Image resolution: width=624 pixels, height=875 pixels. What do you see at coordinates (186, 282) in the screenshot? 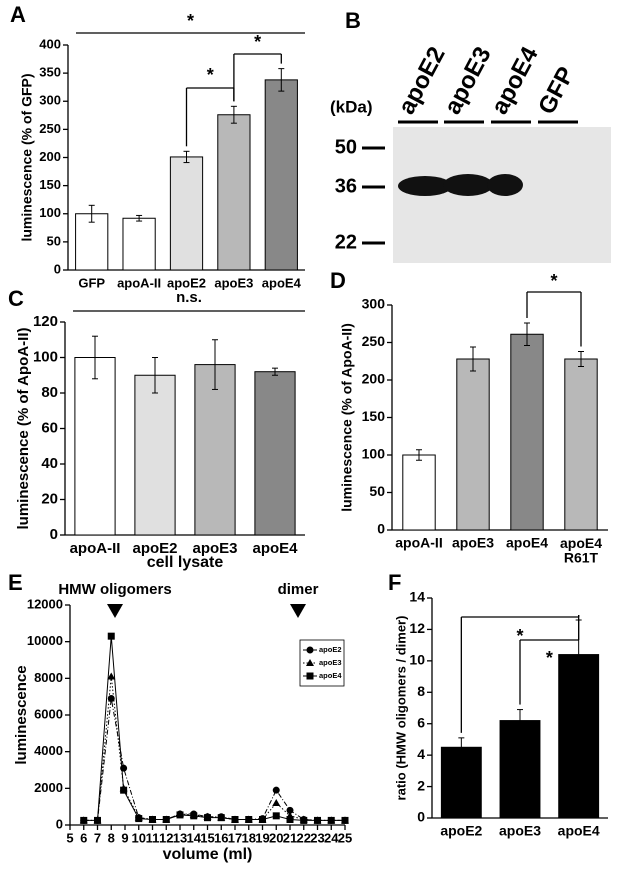
I see `x-tick-label: apoE2` at bounding box center [186, 282].